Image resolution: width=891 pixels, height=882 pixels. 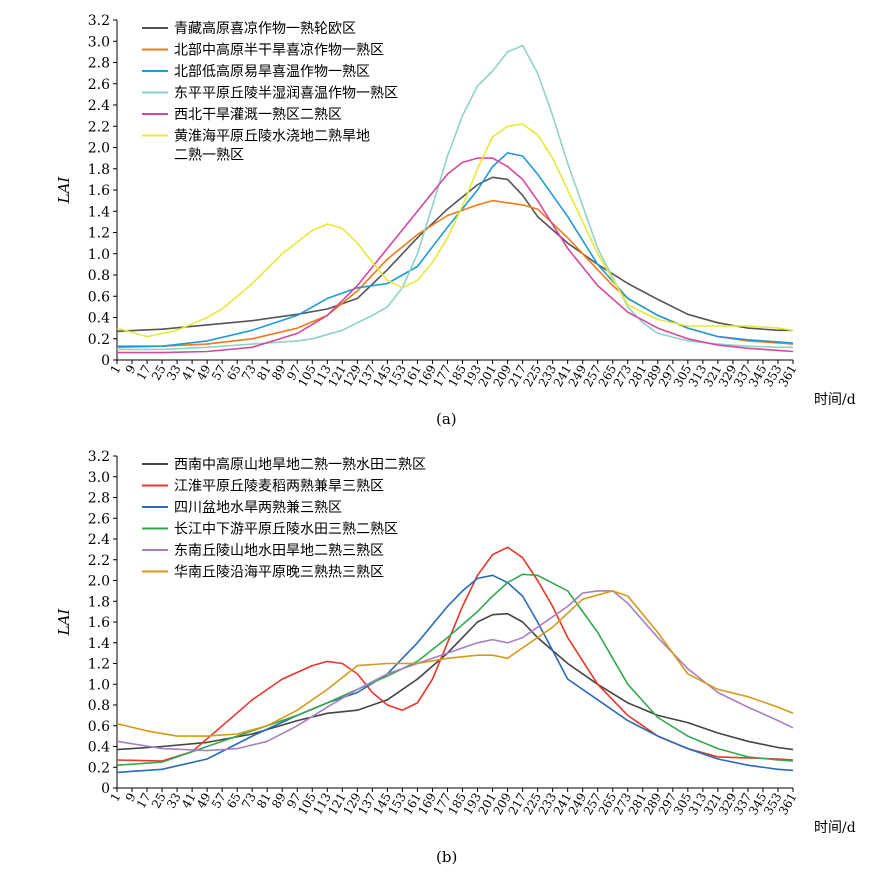 I want to click on legend-entry-label: 北部低高原易旱喜温作物一熟区, so click(x=272, y=71).